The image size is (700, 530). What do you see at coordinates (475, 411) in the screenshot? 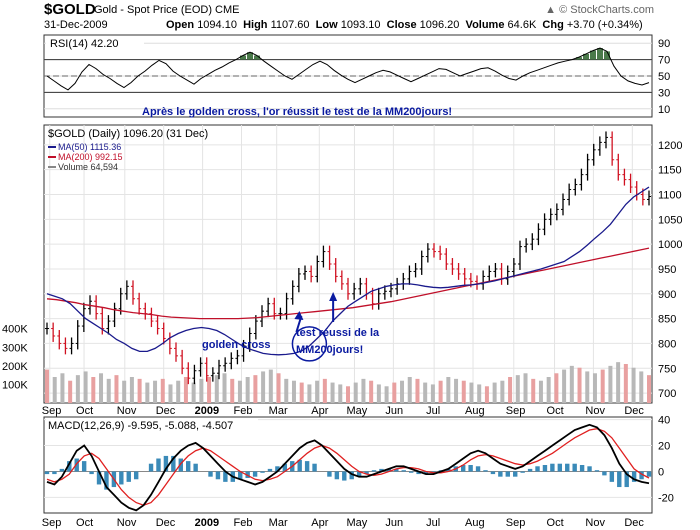
I see `price-x-label: Aug` at bounding box center [475, 411].